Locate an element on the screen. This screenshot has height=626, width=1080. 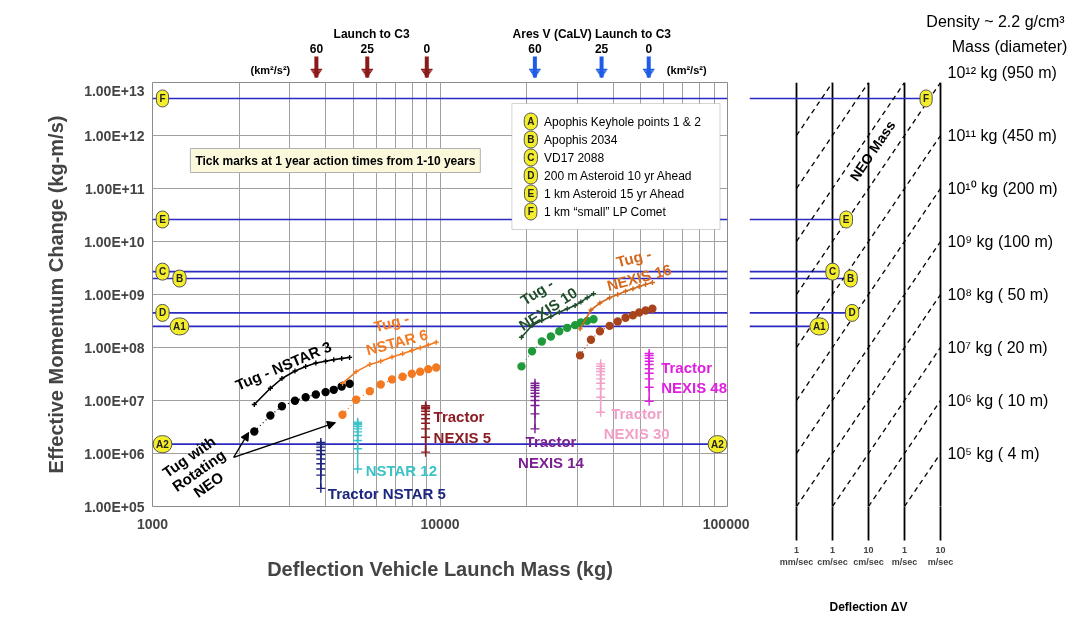
annotation: A Apophis Keyhole points 1 & 2 is located at coordinates (614, 121).